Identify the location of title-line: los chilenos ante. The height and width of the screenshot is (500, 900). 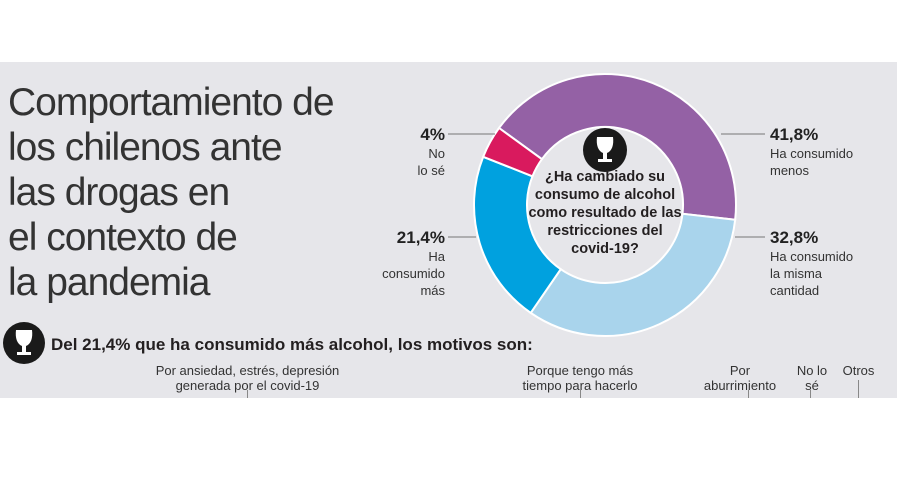
(145, 147).